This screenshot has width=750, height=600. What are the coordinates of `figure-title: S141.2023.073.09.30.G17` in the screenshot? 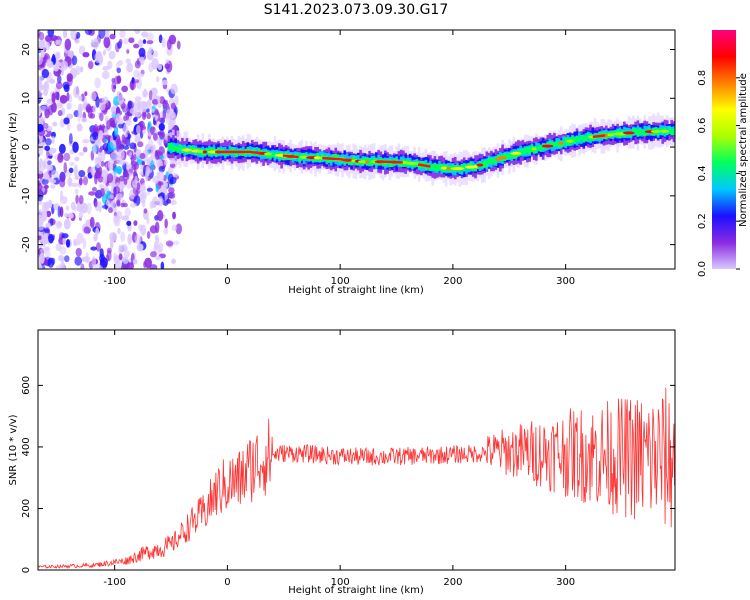 It's located at (356, 10).